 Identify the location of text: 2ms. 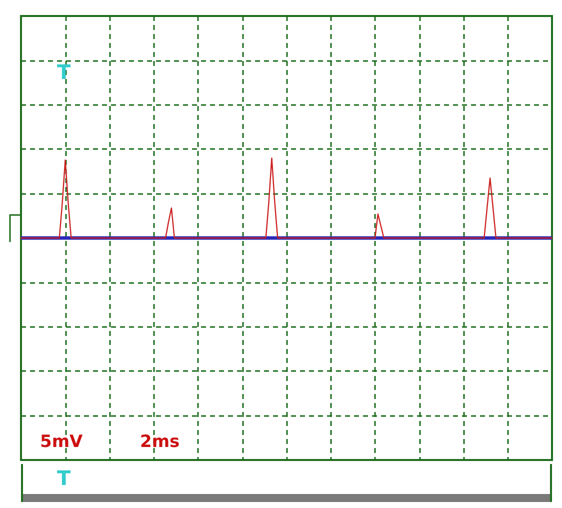
(160, 442).